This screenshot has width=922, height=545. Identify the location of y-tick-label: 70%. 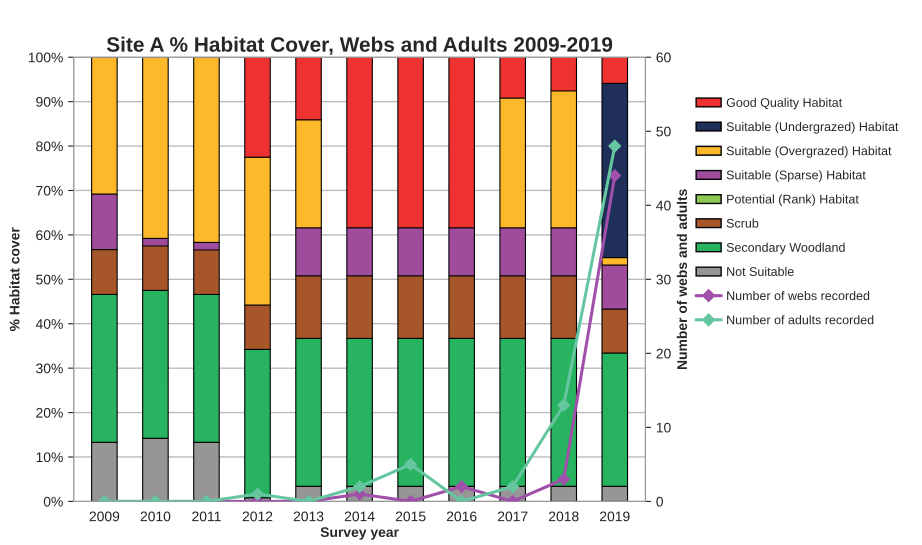
(49, 191).